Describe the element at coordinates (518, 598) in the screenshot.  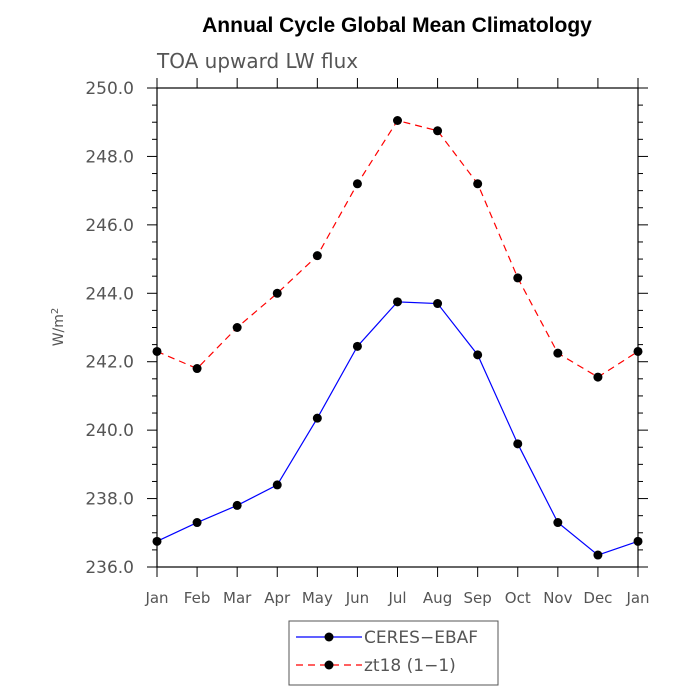
I see `x-tick-label: Oct` at that location.